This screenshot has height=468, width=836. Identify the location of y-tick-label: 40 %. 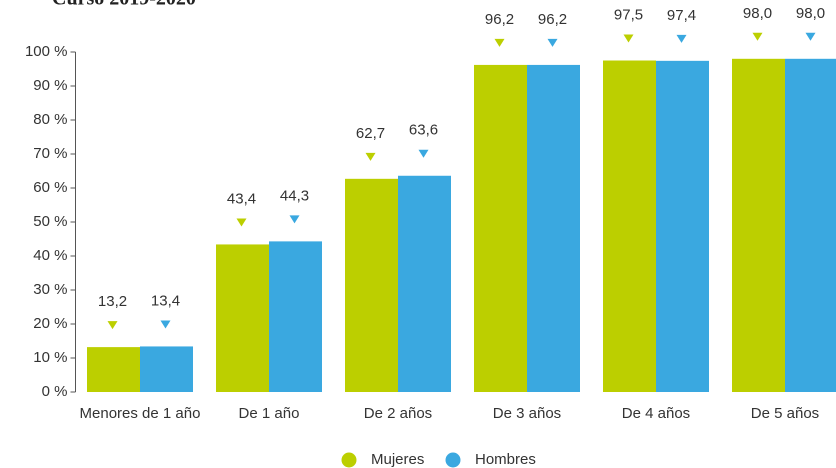
(50, 255).